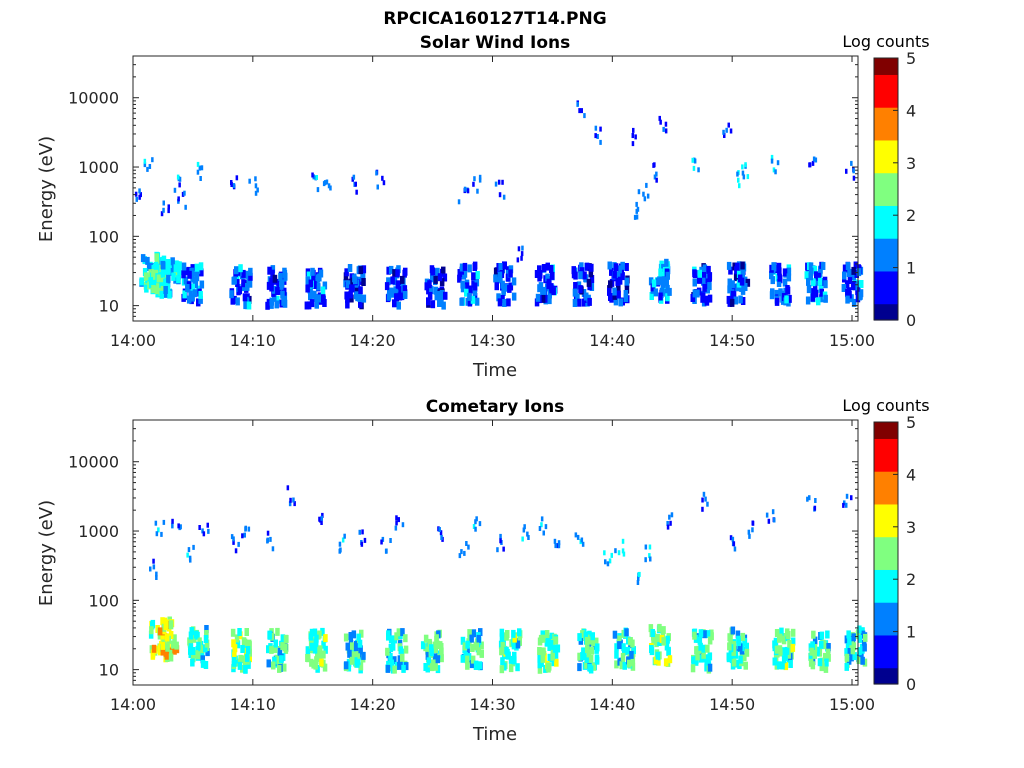 This screenshot has height=768, width=1024. I want to click on colorbar-tick-label: 2, so click(911, 215).